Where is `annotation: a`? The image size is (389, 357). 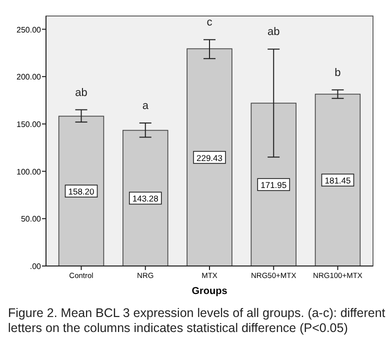 annotation: a is located at coordinates (146, 106).